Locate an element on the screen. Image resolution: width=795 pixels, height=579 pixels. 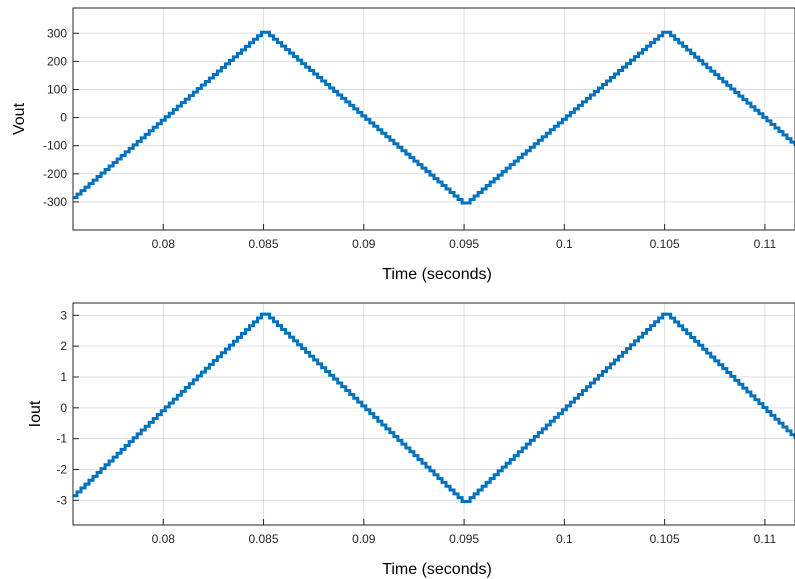
iout-x-ticks: 0.08 0.085 0.09 0.095 0.1 0.105 0.11 is located at coordinates (464, 532).